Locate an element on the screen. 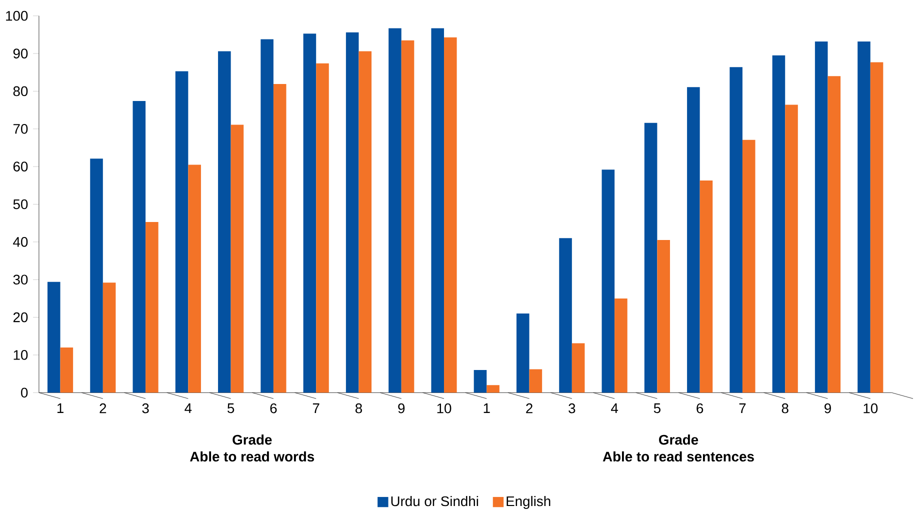  legend-label: Urdu or Sindhi is located at coordinates (434, 501).